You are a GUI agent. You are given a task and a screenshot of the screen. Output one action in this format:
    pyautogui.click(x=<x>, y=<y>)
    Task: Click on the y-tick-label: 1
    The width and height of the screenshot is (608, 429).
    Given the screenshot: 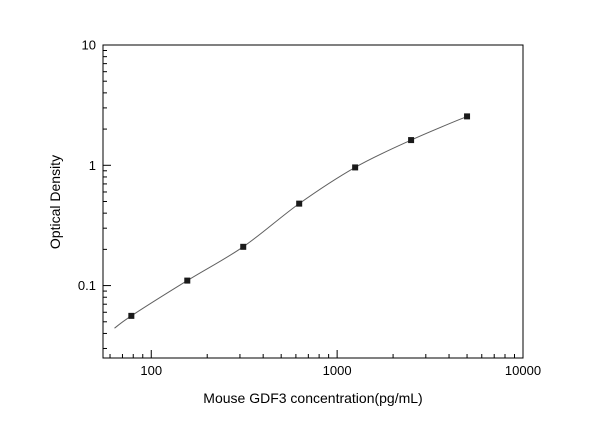 What is the action you would take?
    pyautogui.click(x=92, y=165)
    